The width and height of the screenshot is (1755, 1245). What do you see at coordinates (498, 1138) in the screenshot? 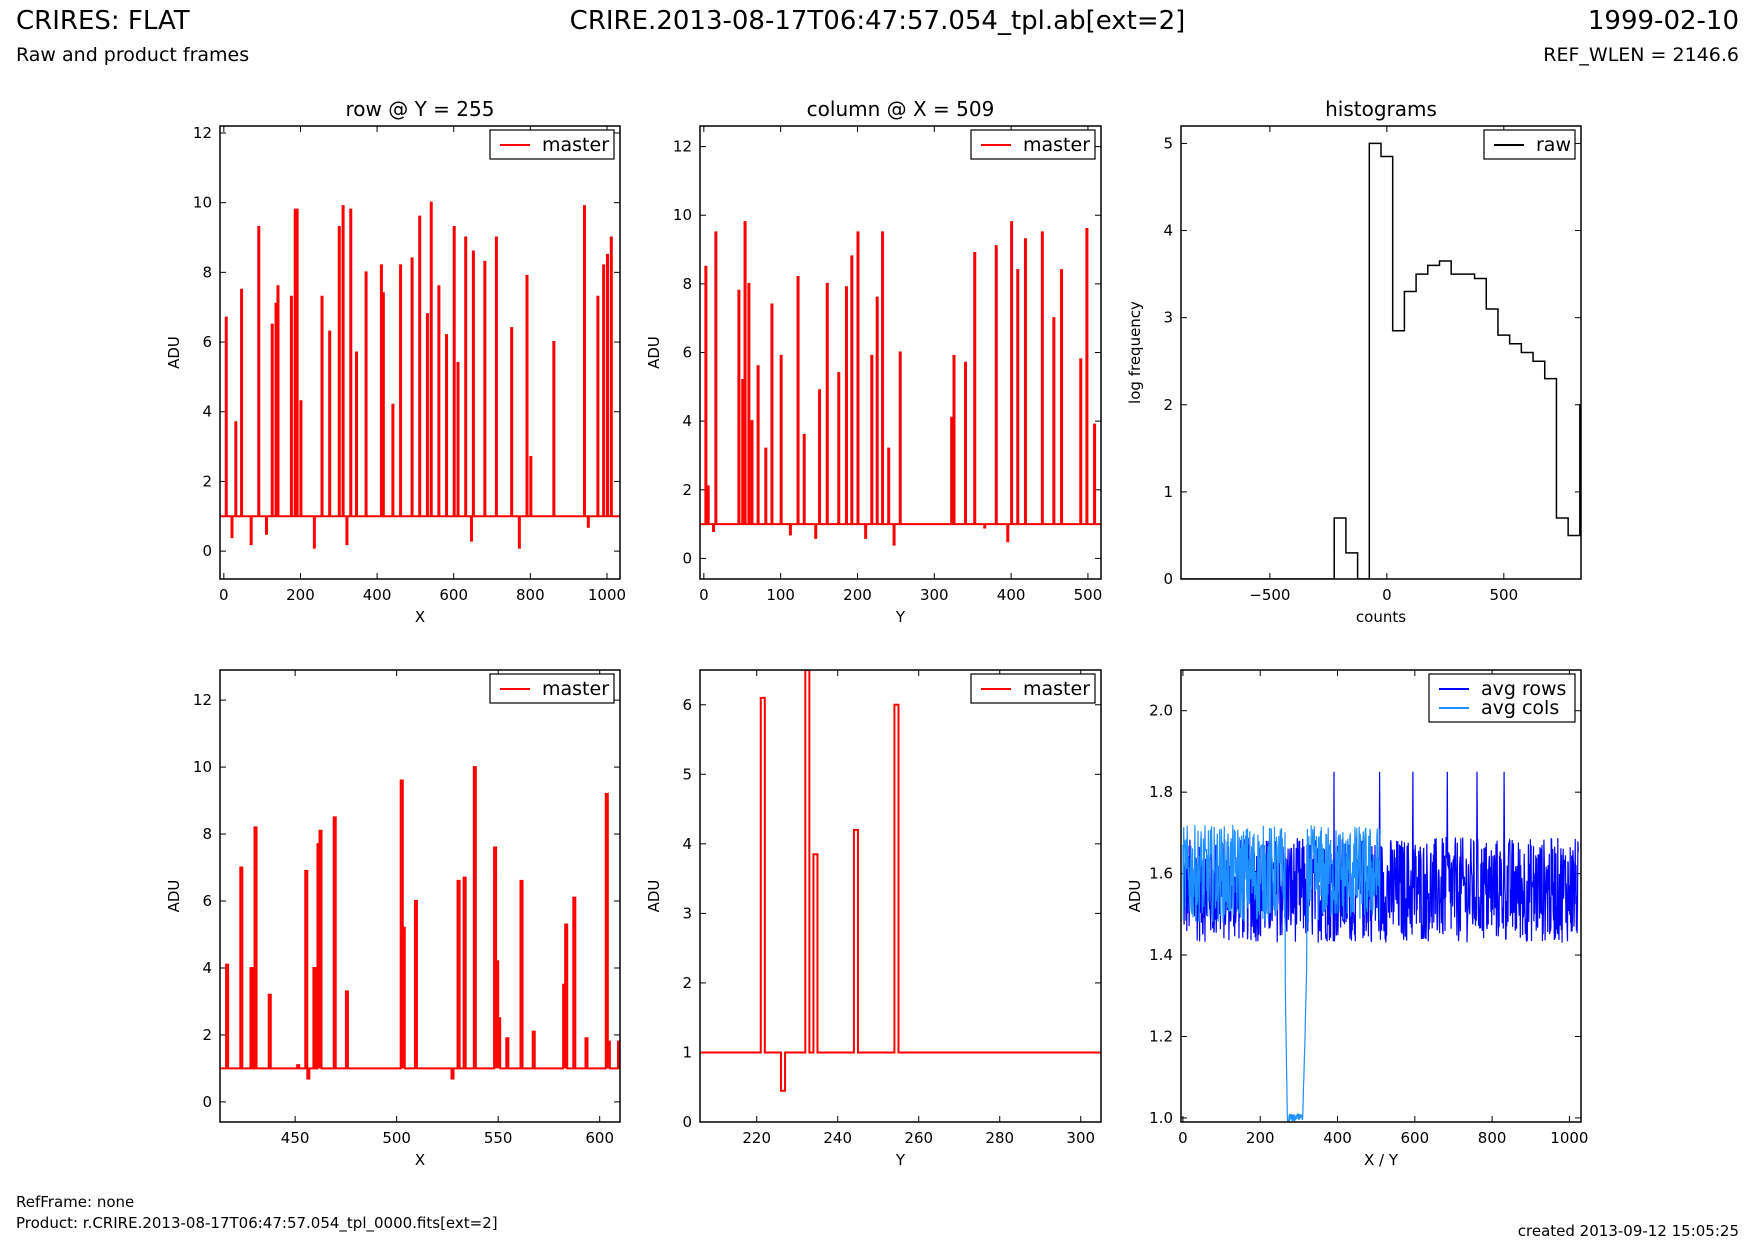
I see `x-tick-label: 550` at bounding box center [498, 1138].